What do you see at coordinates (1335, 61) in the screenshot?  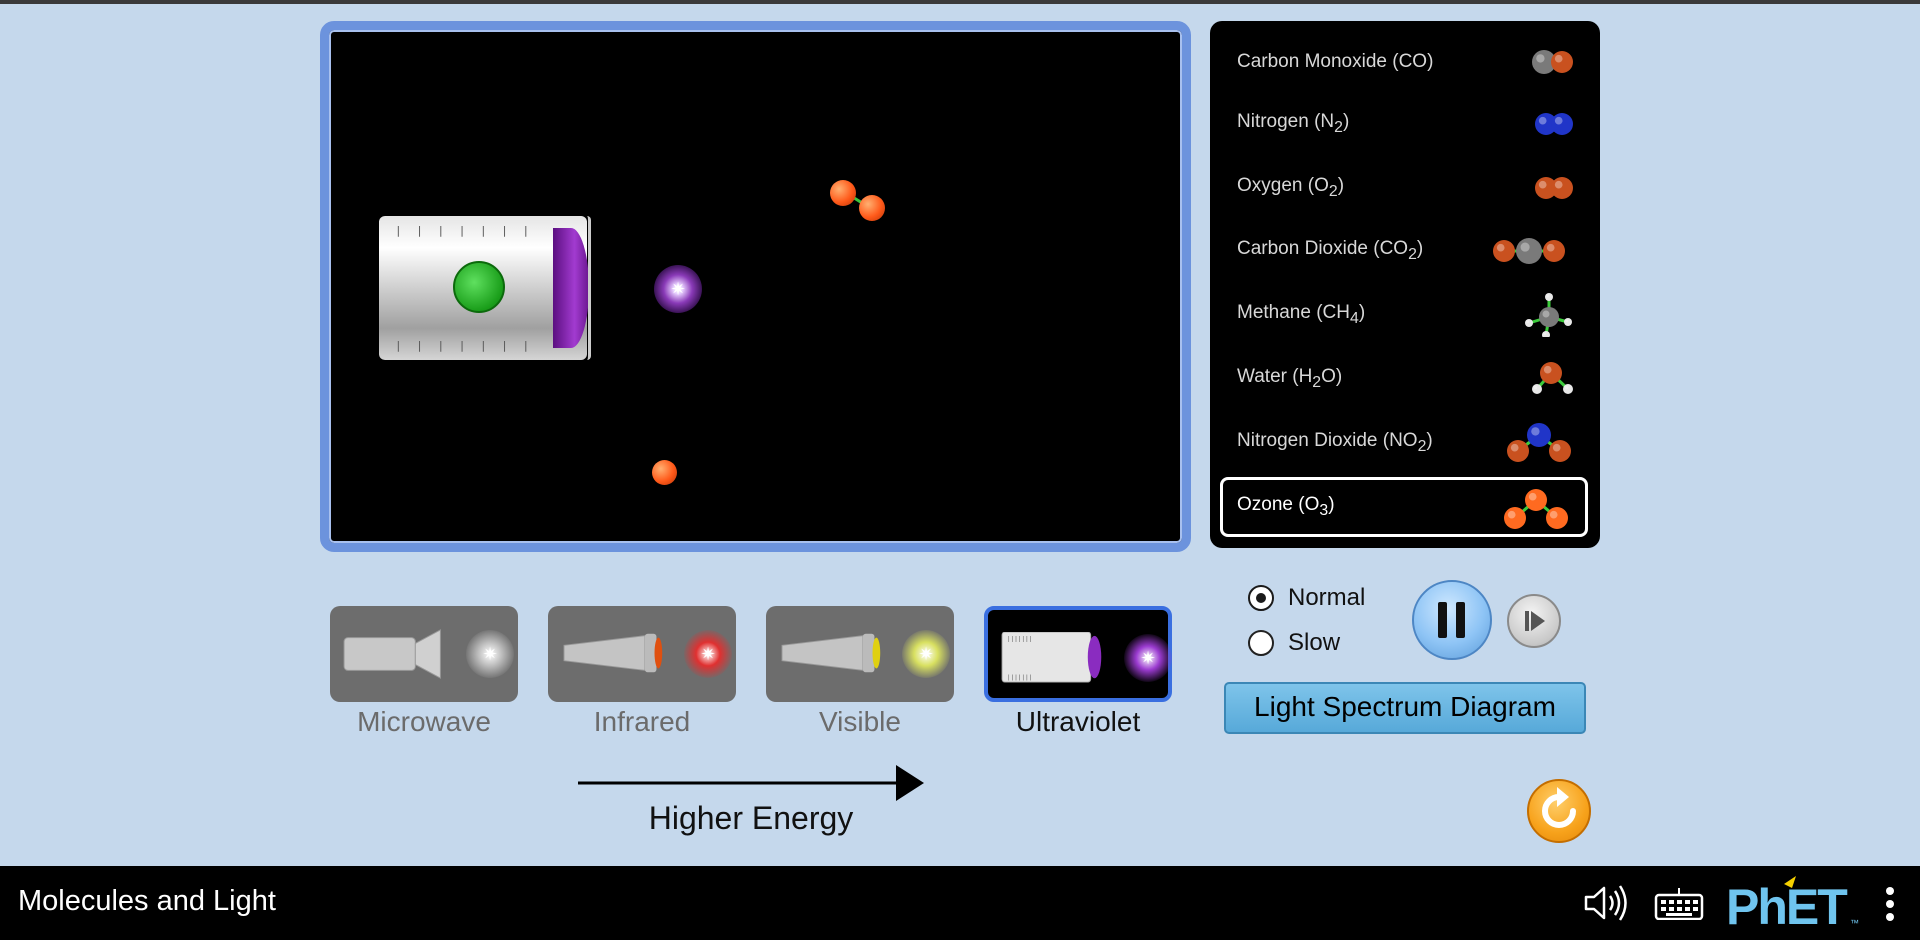 I see `molecule-label: Carbon Monoxide (CO)` at bounding box center [1335, 61].